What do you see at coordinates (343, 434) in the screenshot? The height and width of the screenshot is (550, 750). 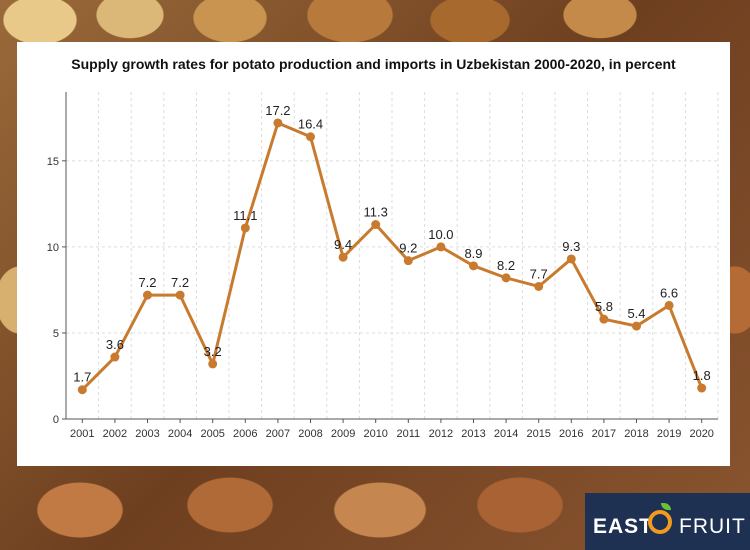 I see `x-tick-label: 2009` at bounding box center [343, 434].